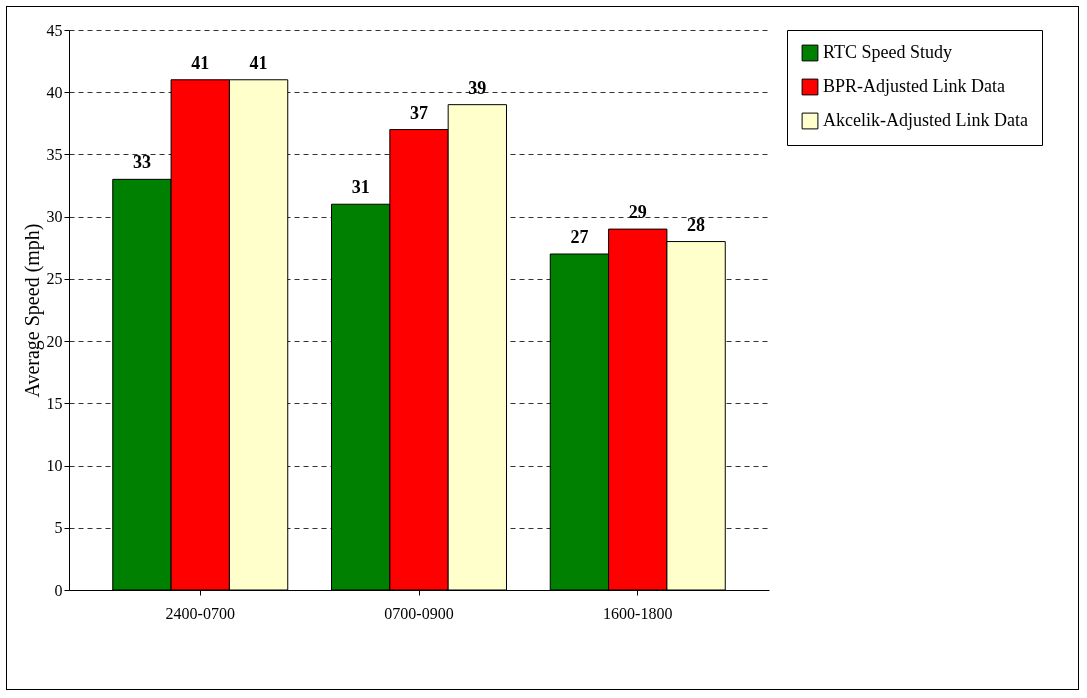  Describe the element at coordinates (54, 92) in the screenshot. I see `y-tick-label: 40` at that location.